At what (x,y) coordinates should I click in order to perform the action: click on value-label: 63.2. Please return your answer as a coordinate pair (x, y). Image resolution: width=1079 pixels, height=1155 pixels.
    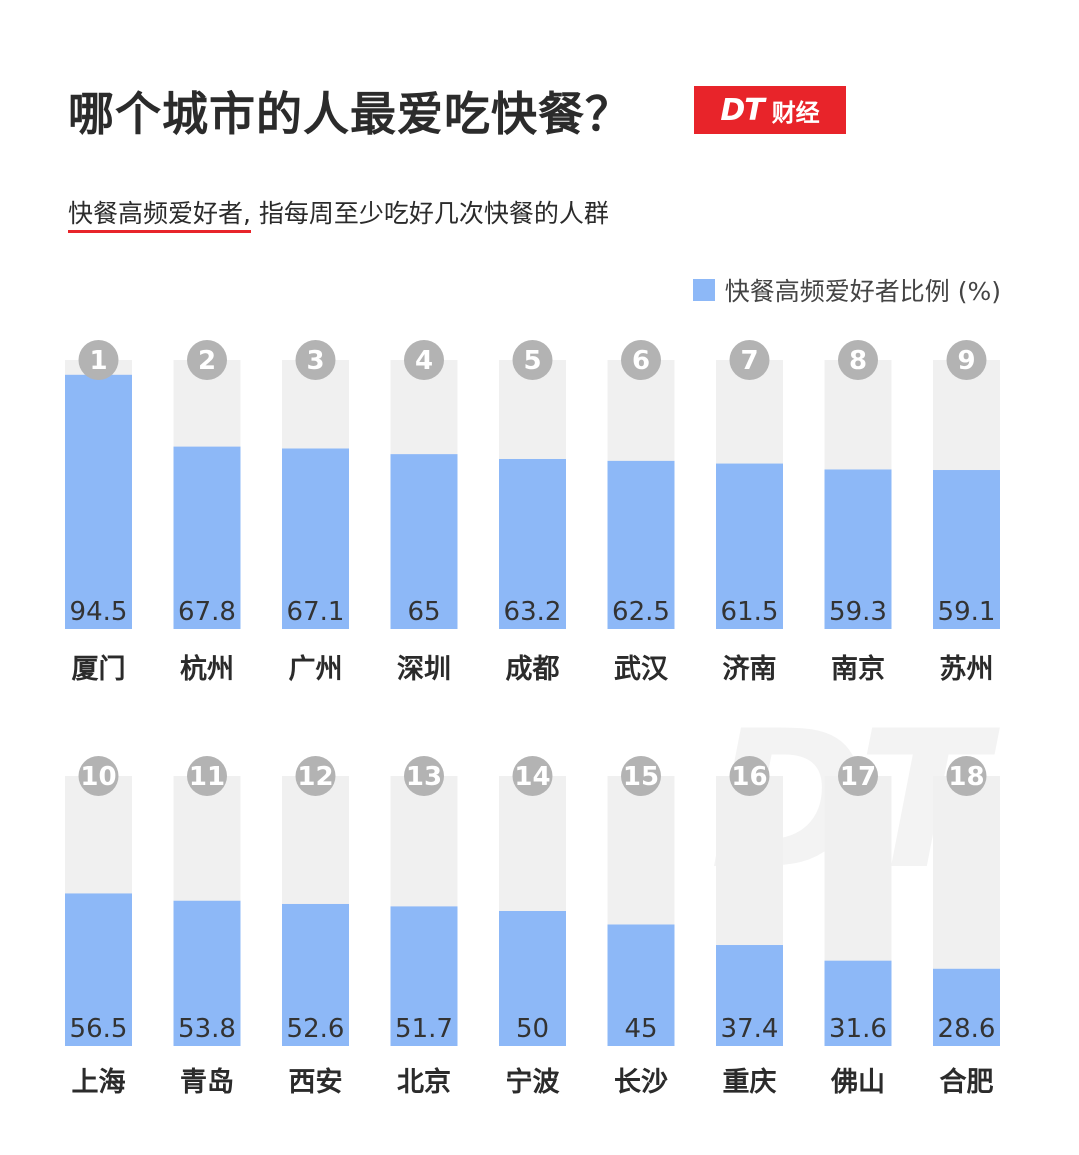
    Looking at the image, I should click on (533, 612).